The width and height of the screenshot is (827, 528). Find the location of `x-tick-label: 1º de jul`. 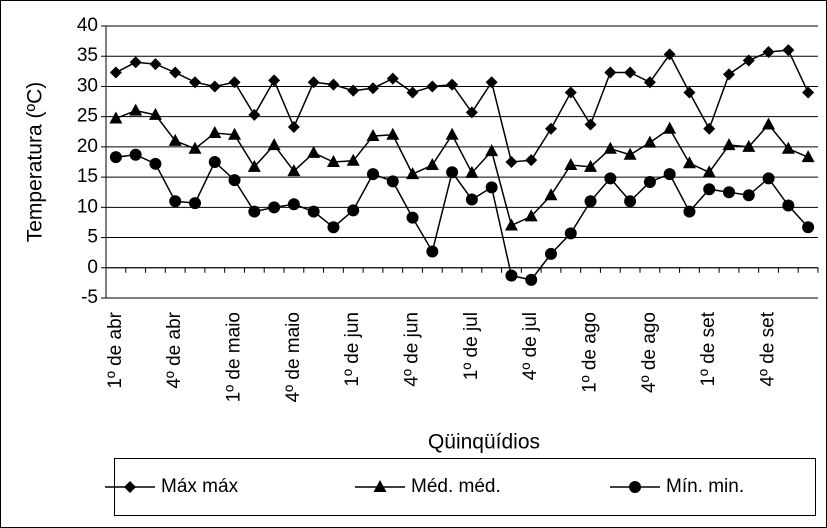

x-tick-label: 1º de jul is located at coordinates (471, 346).